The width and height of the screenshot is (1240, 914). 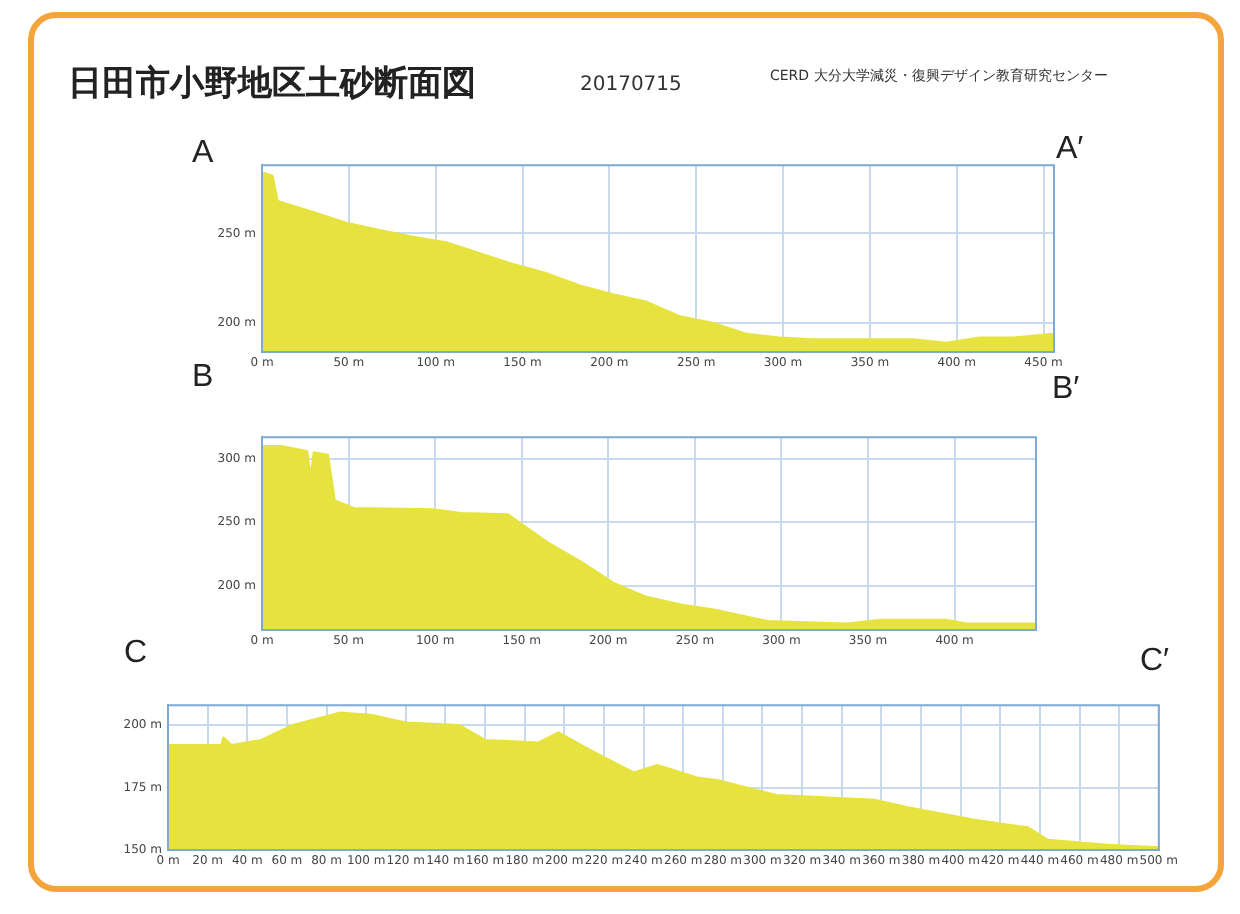 What do you see at coordinates (1066, 390) in the screenshot?
I see `text: B′` at bounding box center [1066, 390].